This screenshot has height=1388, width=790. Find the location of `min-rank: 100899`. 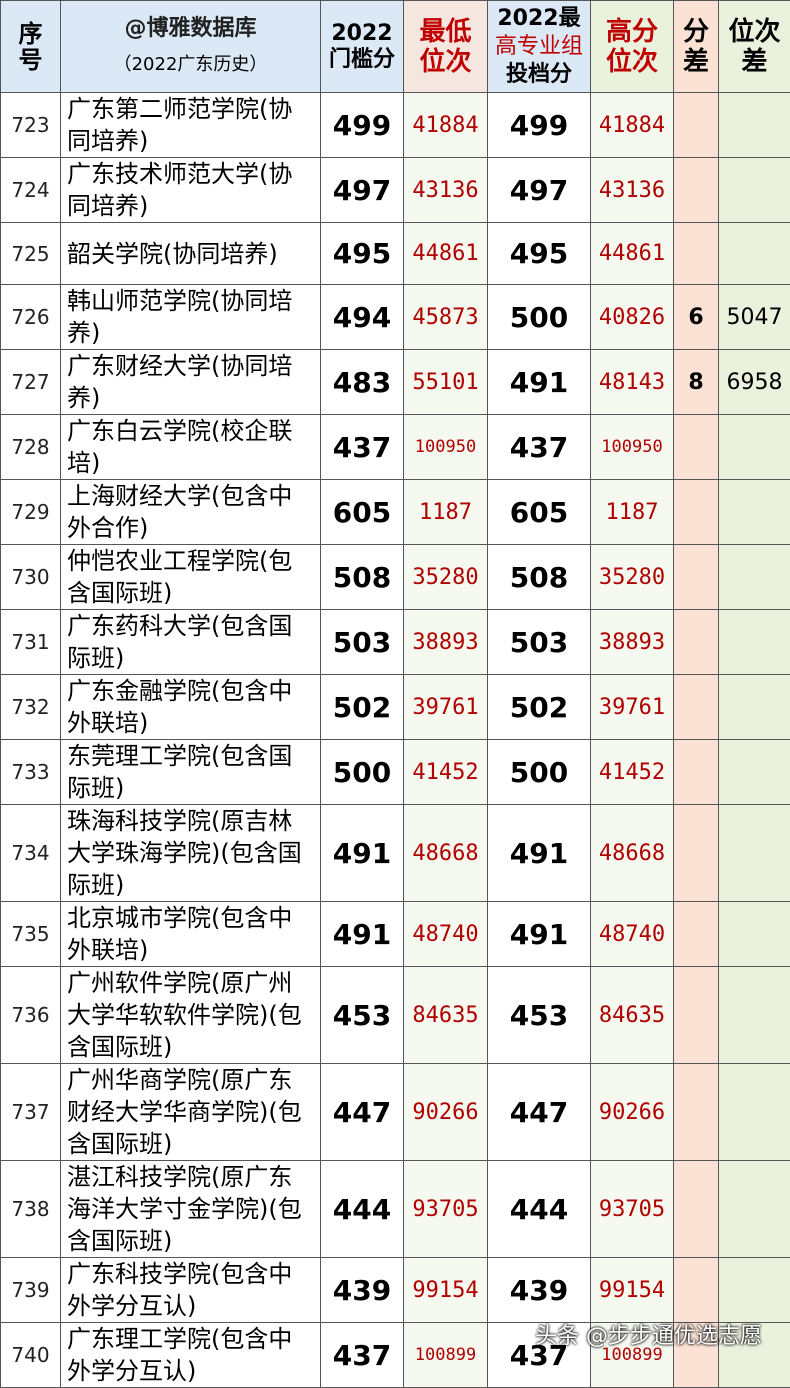

min-rank: 100899 is located at coordinates (446, 1355).